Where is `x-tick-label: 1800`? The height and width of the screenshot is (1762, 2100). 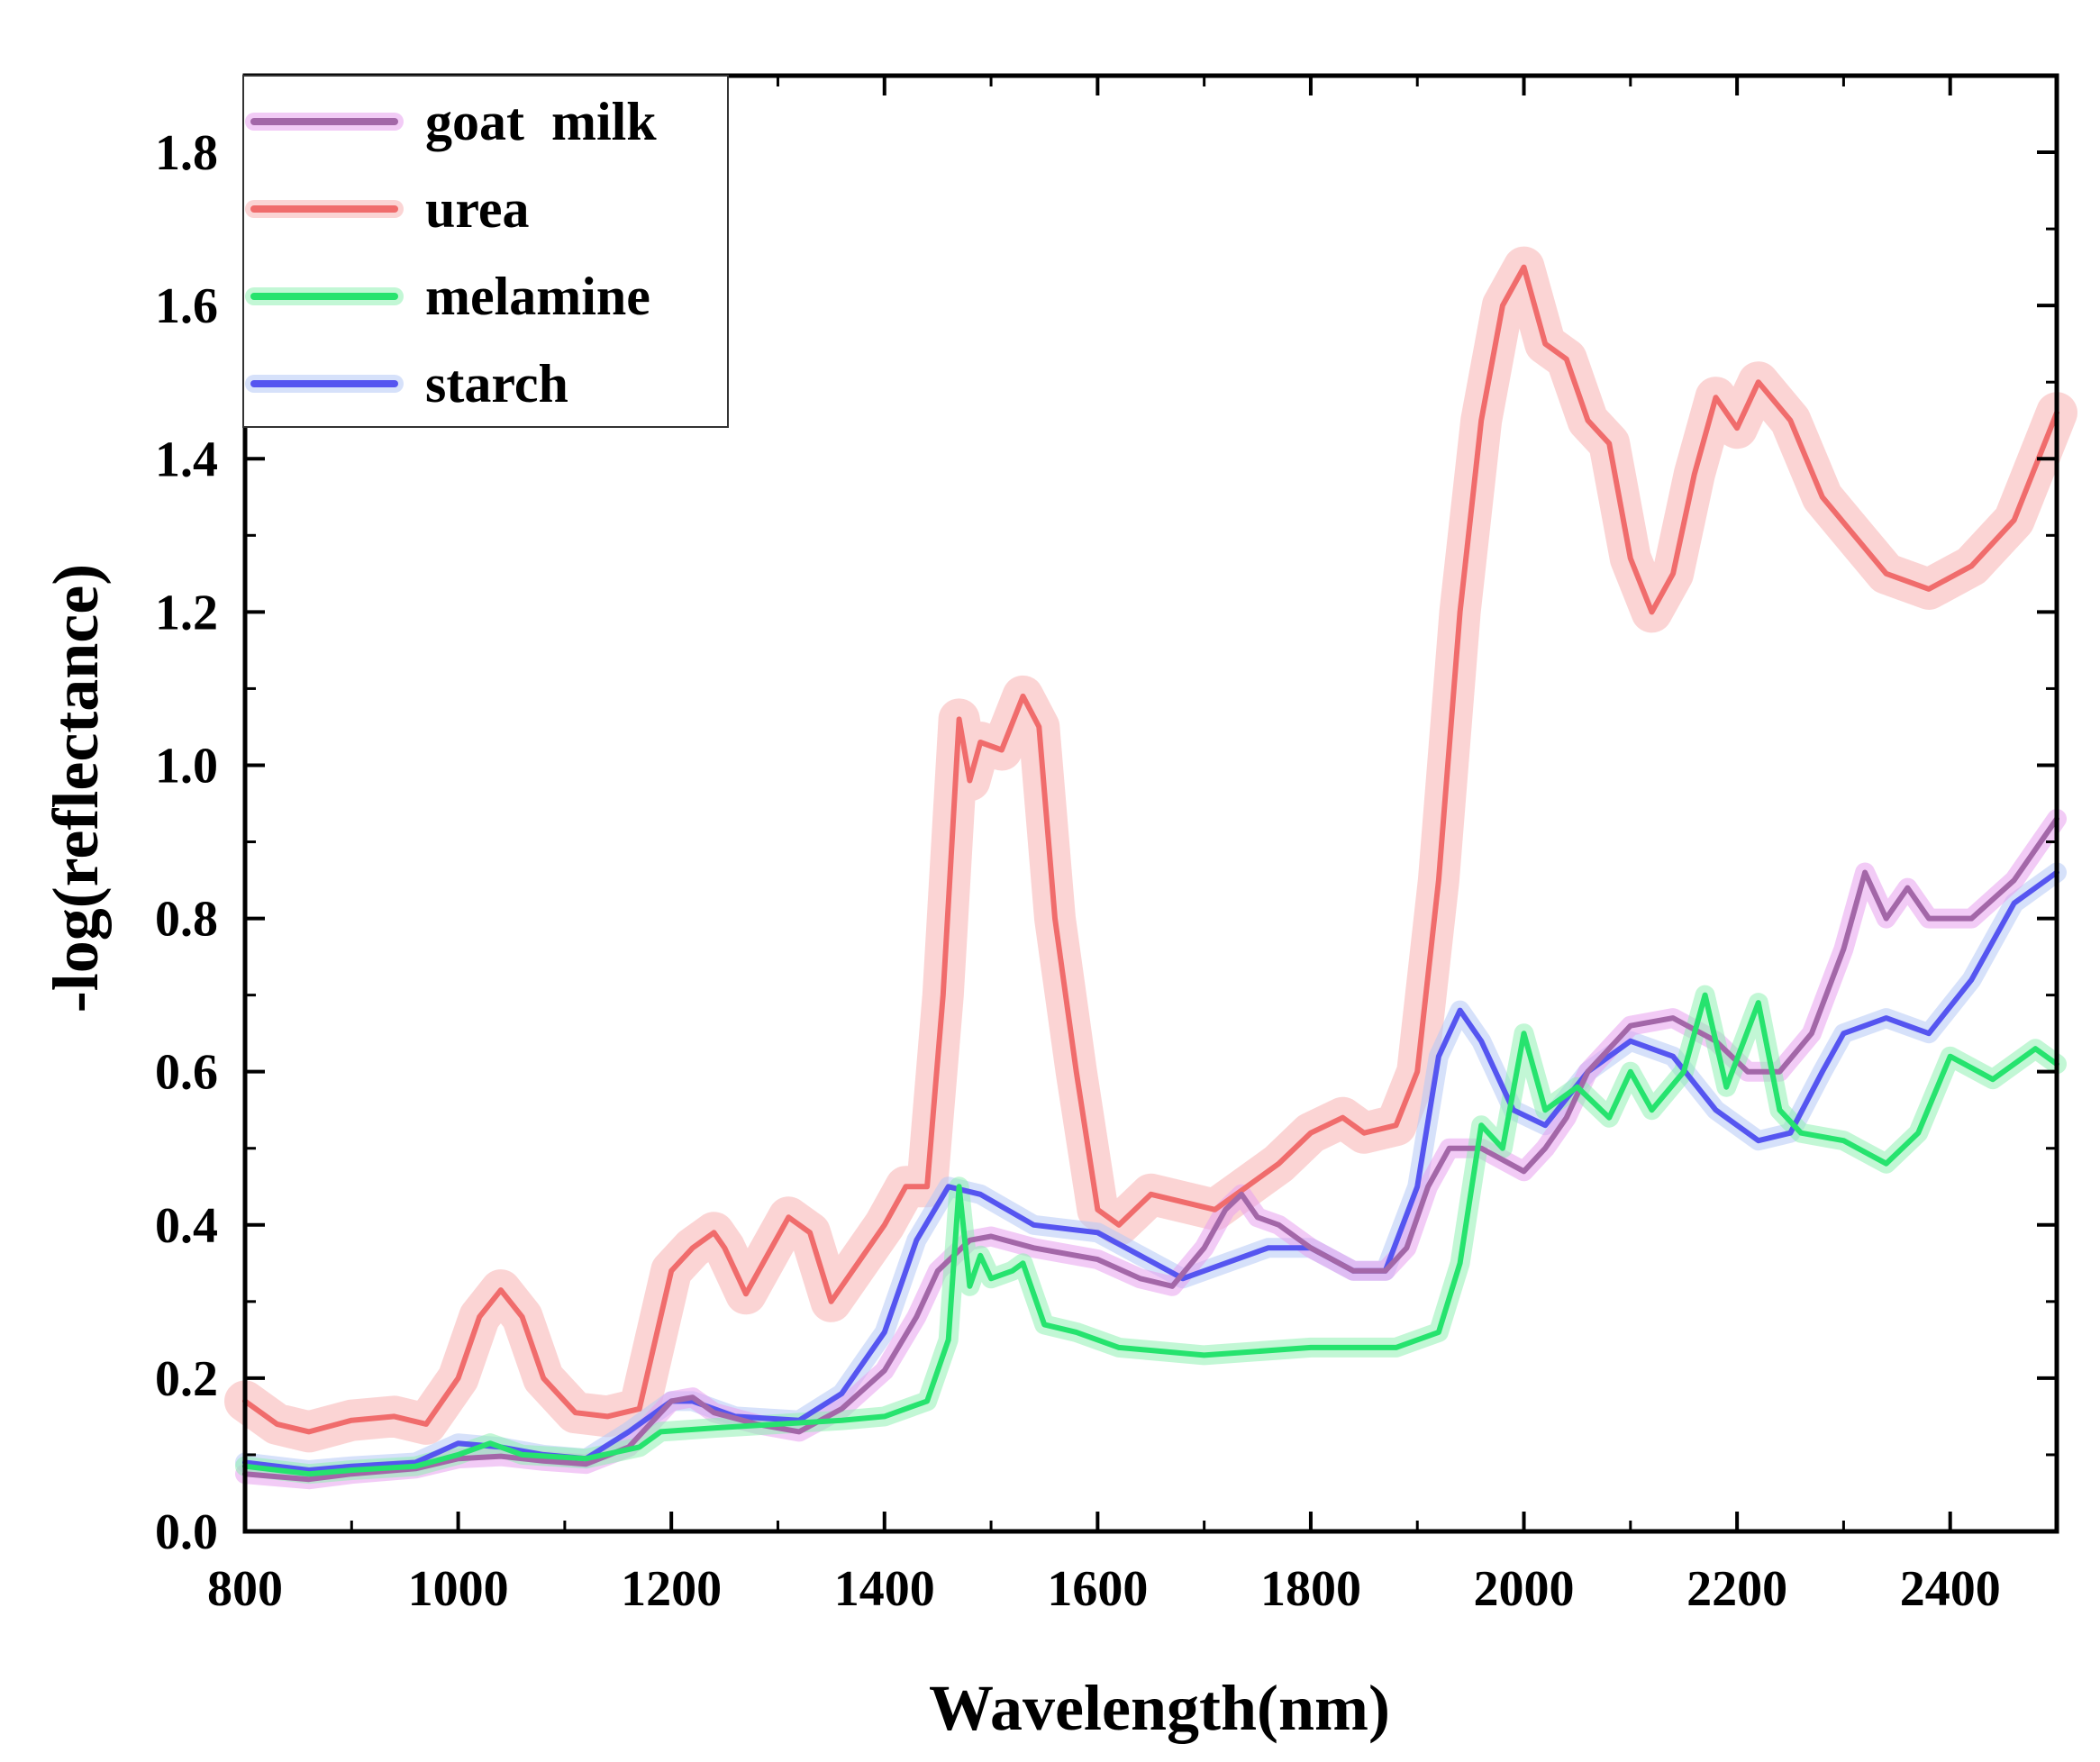
x-tick-label: 1800 is located at coordinates (1311, 1589).